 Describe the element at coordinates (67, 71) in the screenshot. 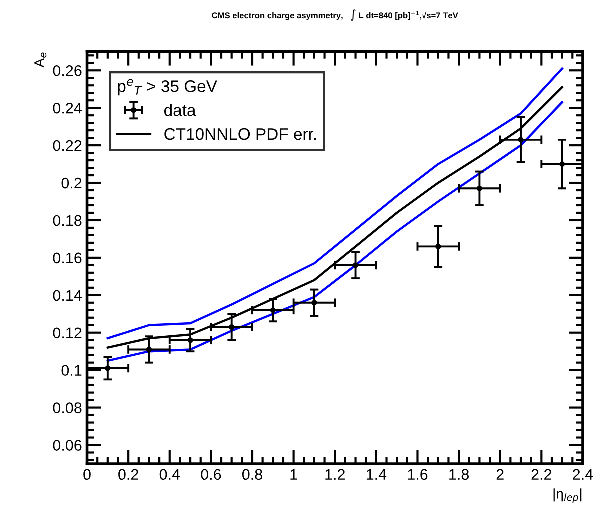

I see `y-tick-label: 0.26` at that location.